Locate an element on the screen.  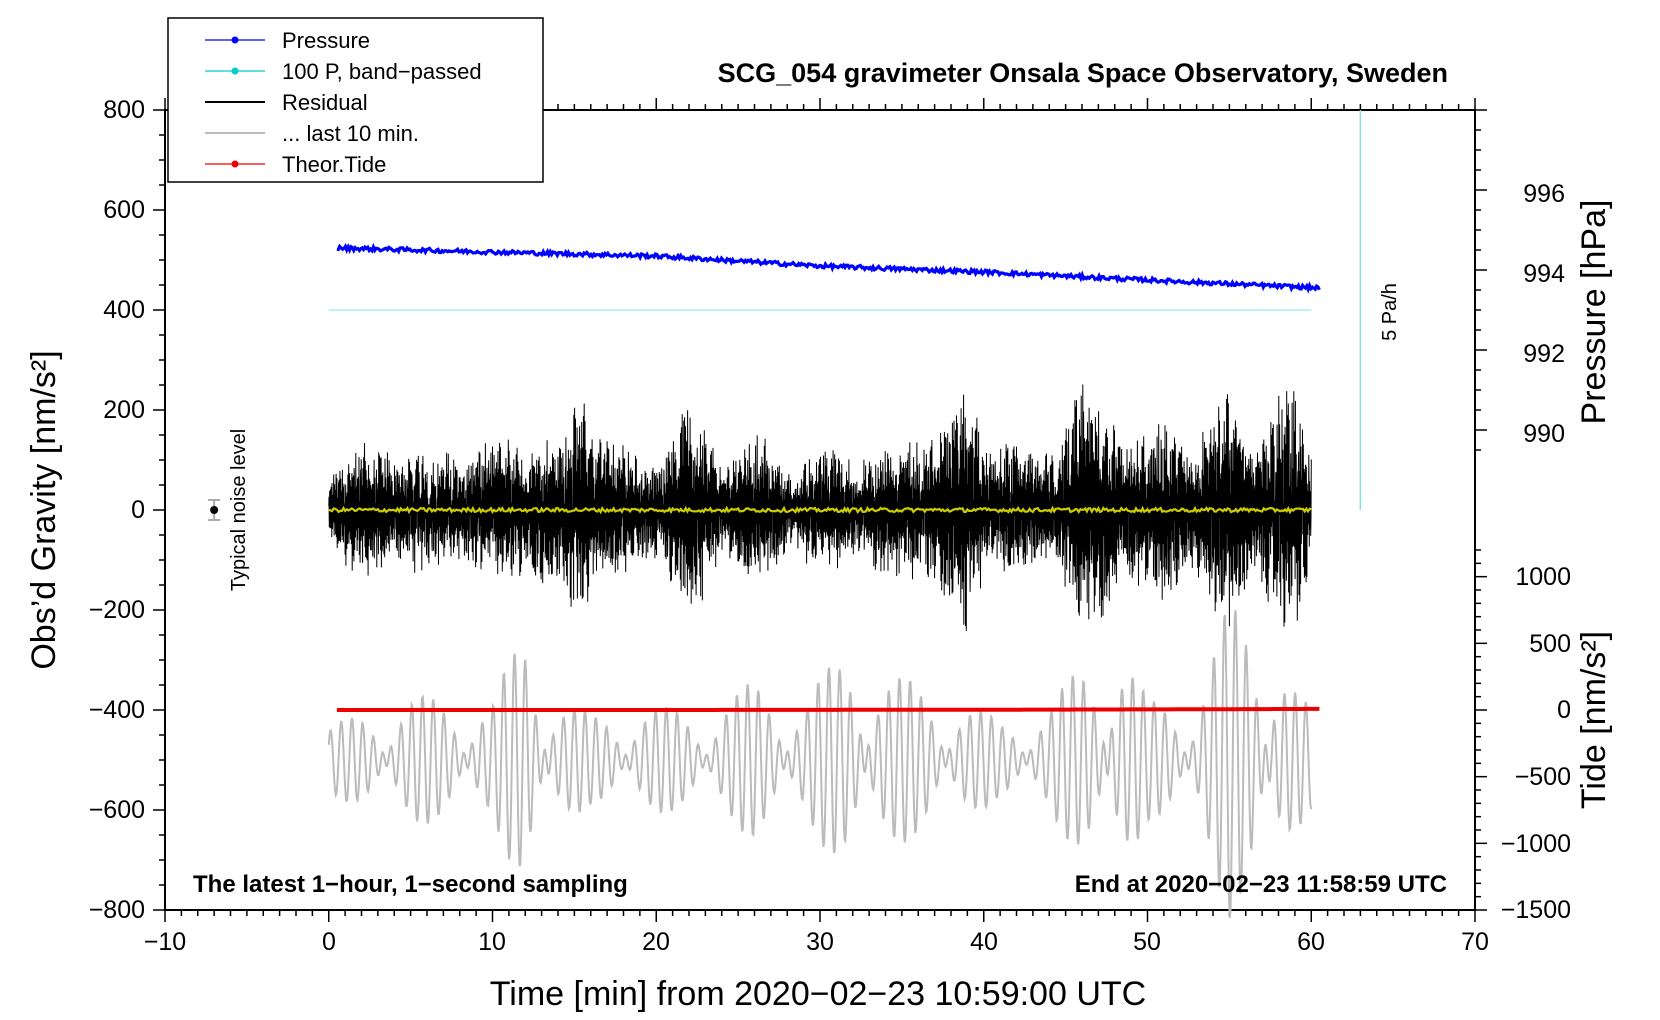
noise-level-label: Typical noise level is located at coordinates (239, 510).